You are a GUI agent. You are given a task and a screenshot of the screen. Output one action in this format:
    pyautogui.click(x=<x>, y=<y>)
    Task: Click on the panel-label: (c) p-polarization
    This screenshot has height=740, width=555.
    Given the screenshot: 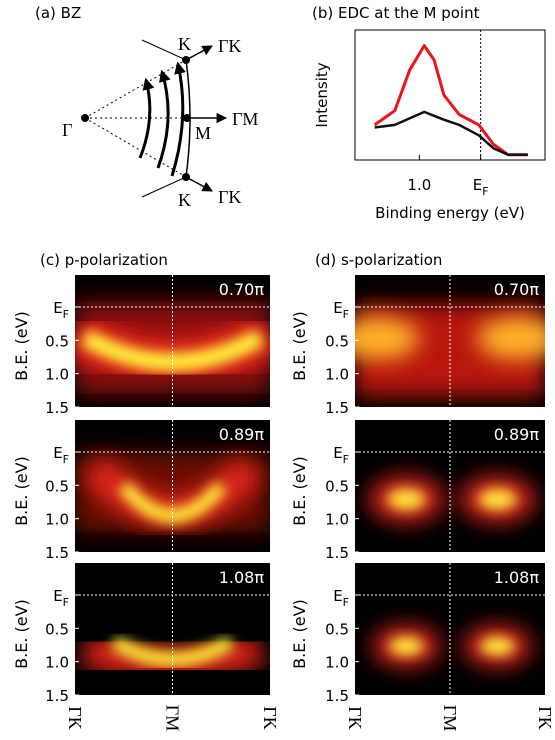 What is the action you would take?
    pyautogui.click(x=104, y=260)
    